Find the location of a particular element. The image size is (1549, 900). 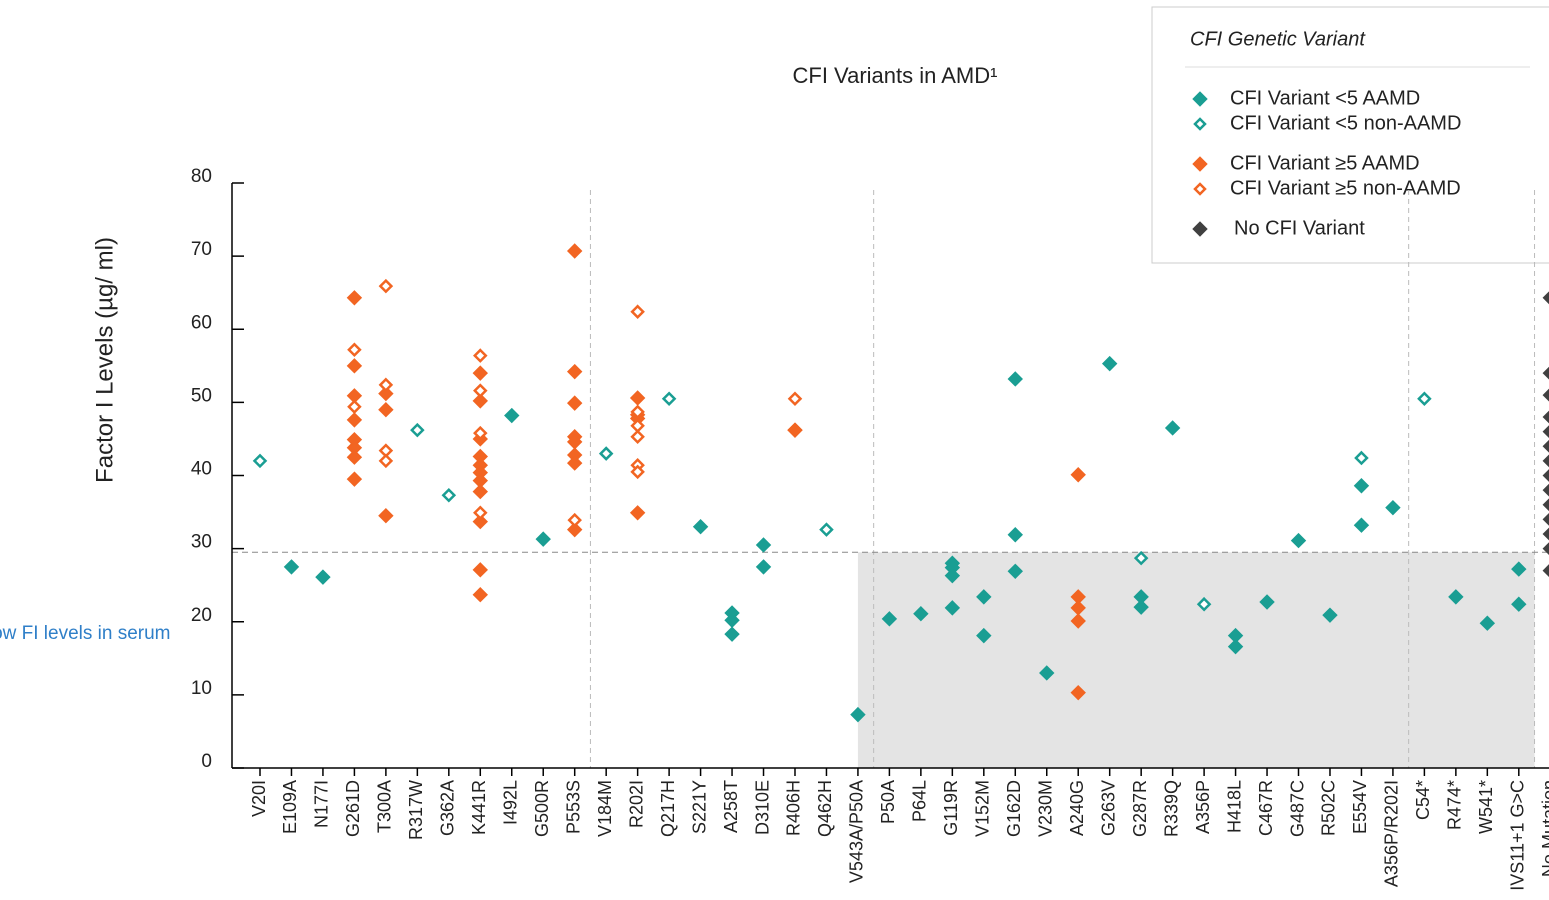

x-tick-label: V184M is located at coordinates (605, 808).